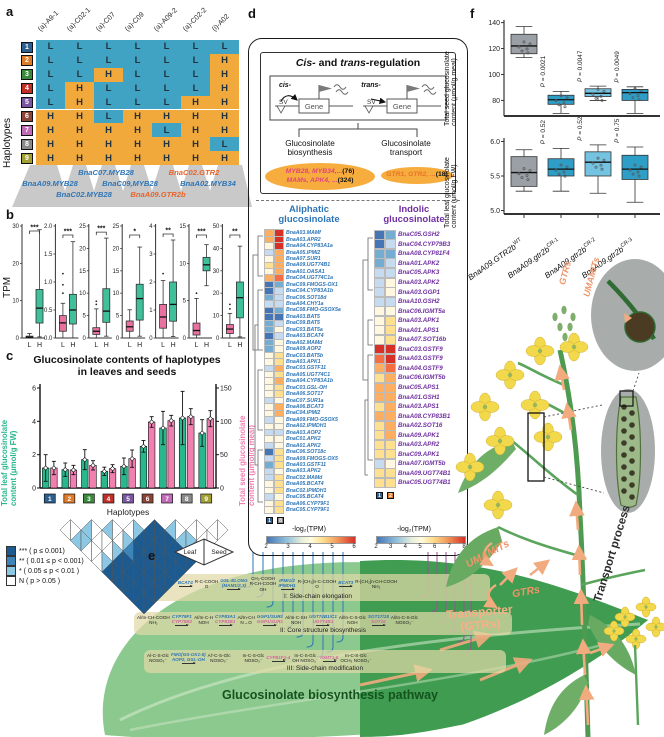 The width and height of the screenshot is (664, 737). Describe the element at coordinates (48, 311) in the screenshot. I see `text: 0.5` at that location.